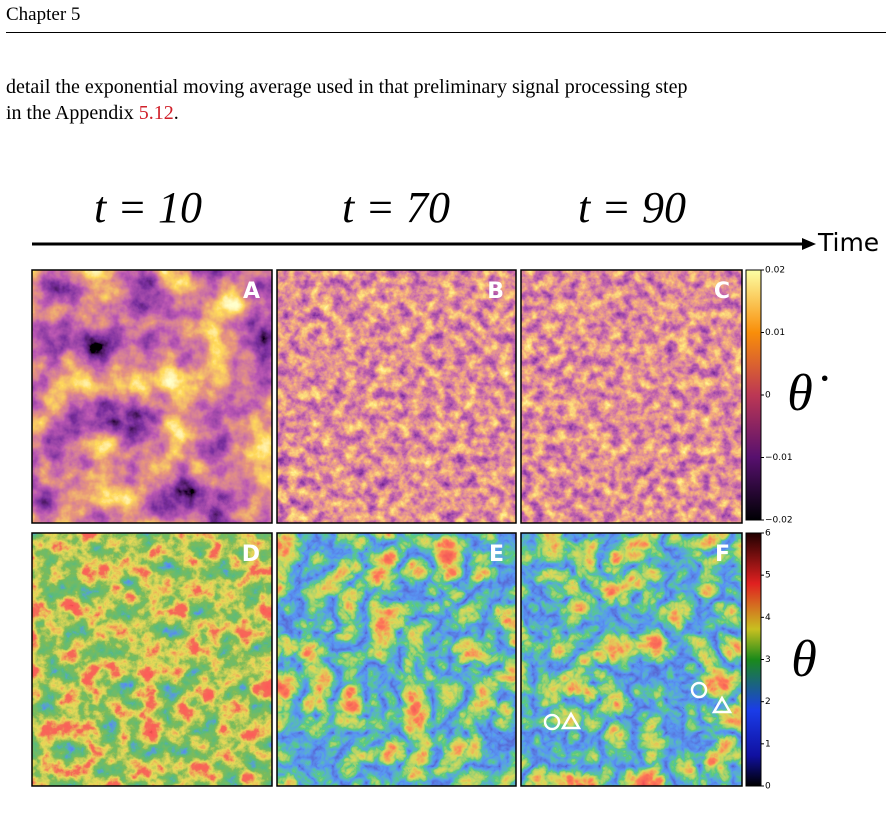 Image resolution: width=892 pixels, height=816 pixels. What do you see at coordinates (72, 113) in the screenshot?
I see `text: in the Appendix` at bounding box center [72, 113].